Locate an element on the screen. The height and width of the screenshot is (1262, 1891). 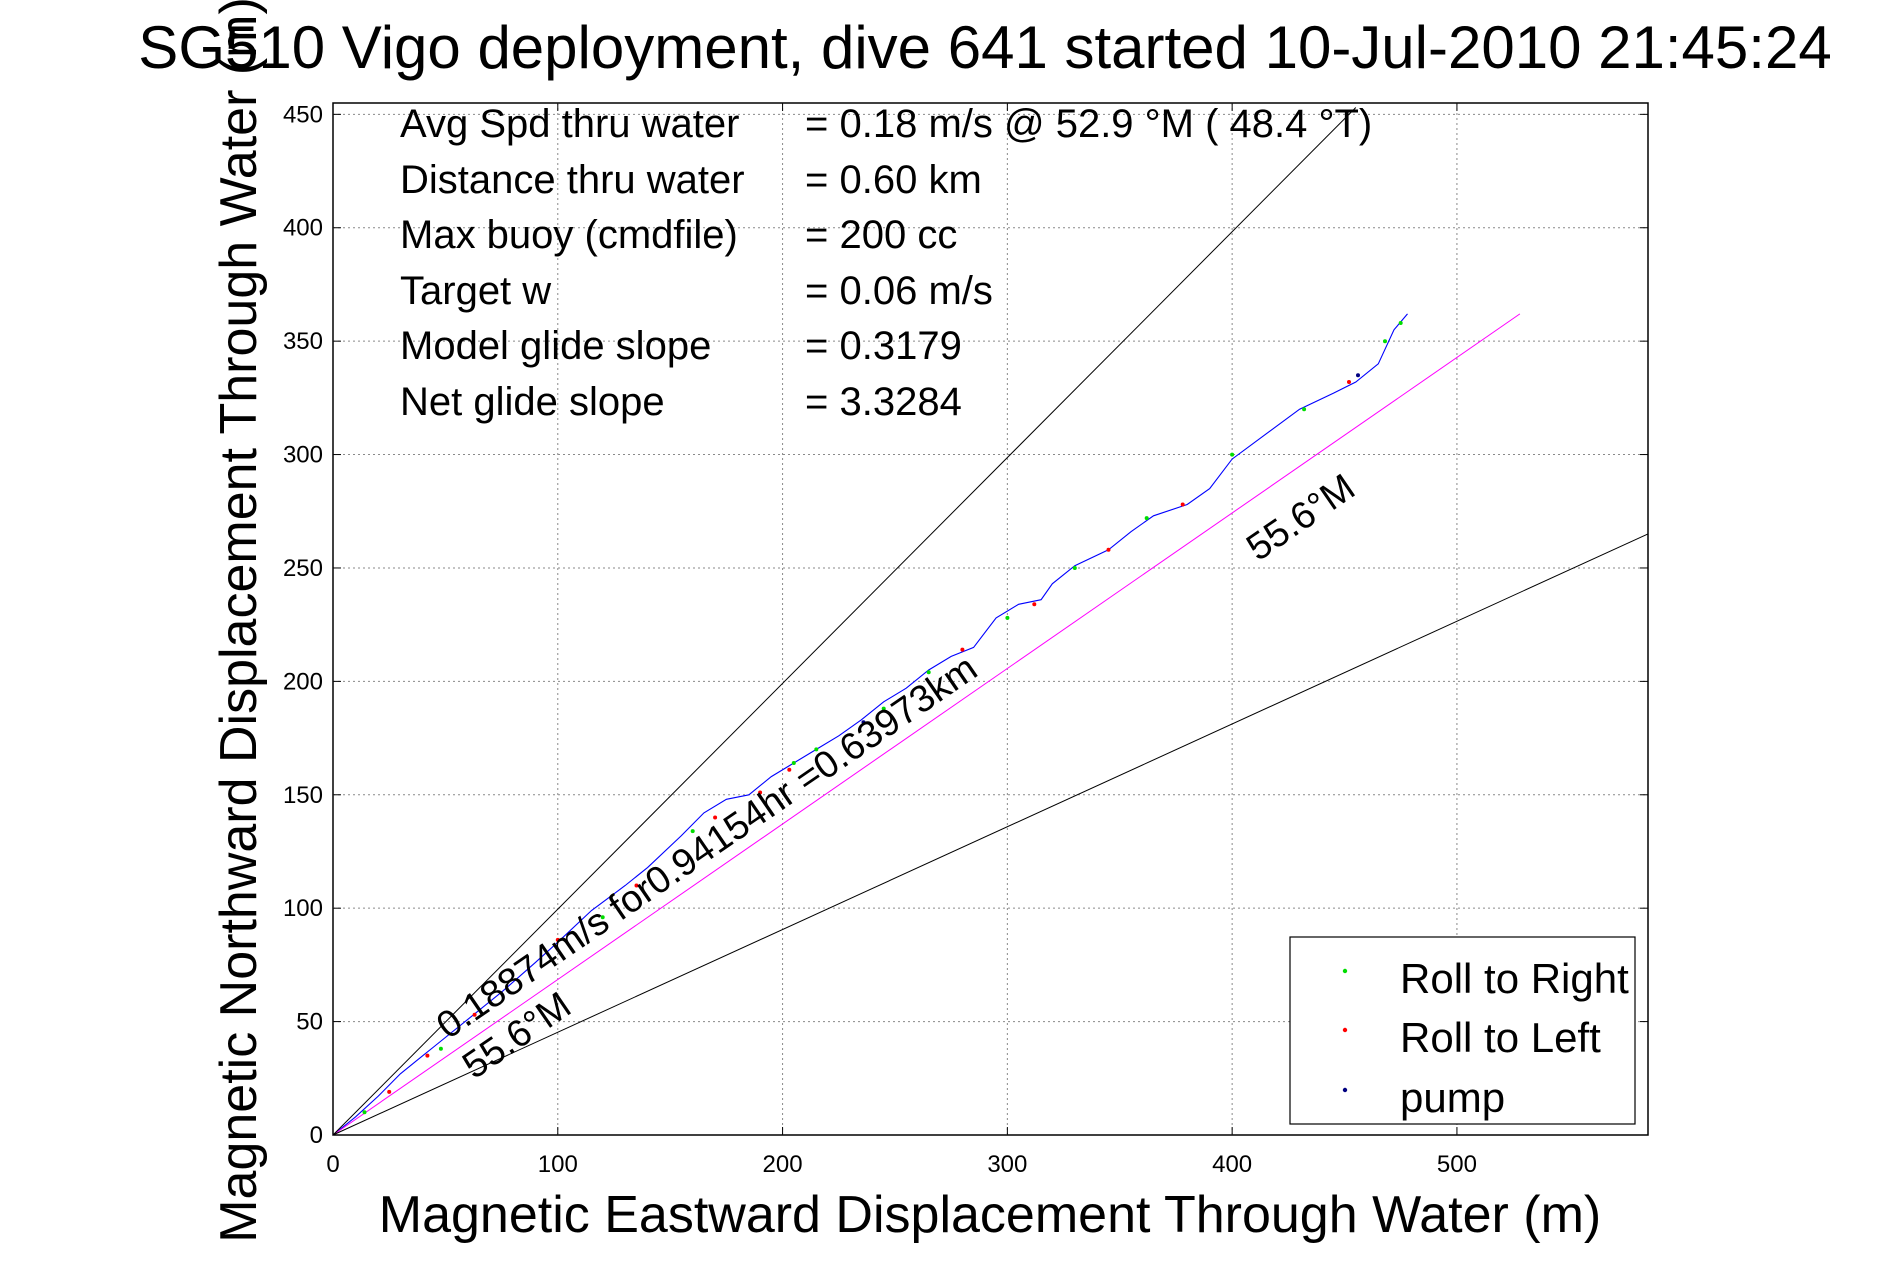
y-tick-label: 150 is located at coordinates (303, 795).